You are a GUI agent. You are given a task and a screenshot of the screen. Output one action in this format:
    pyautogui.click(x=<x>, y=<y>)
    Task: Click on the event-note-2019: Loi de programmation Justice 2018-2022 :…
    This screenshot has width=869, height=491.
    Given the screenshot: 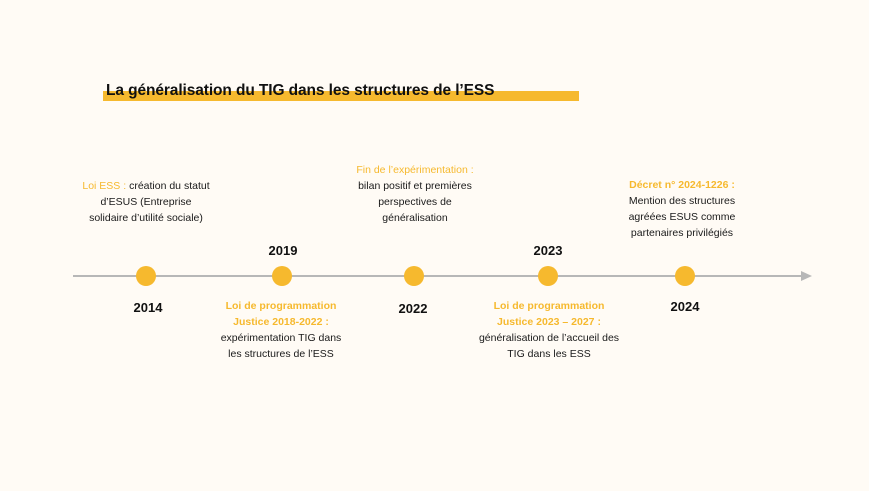 What is the action you would take?
    pyautogui.click(x=281, y=330)
    